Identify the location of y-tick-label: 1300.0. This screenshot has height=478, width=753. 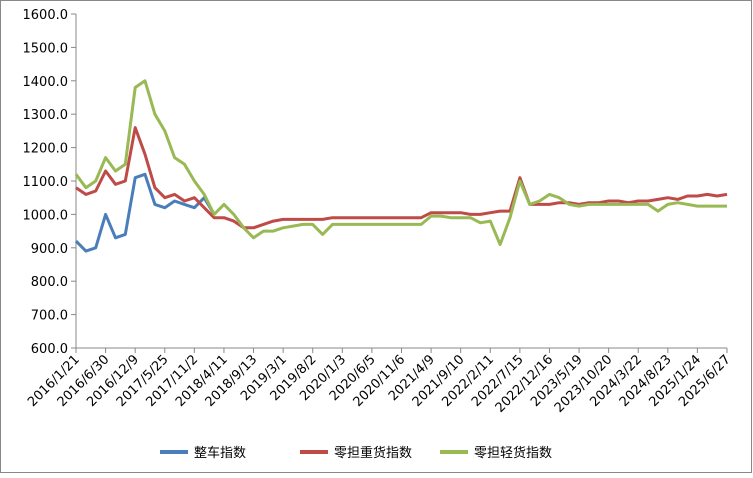
(46, 115).